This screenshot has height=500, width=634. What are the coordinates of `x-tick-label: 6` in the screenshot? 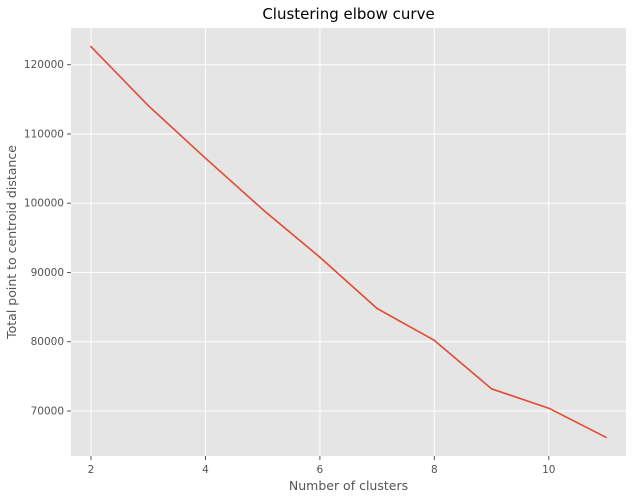 It's located at (320, 470).